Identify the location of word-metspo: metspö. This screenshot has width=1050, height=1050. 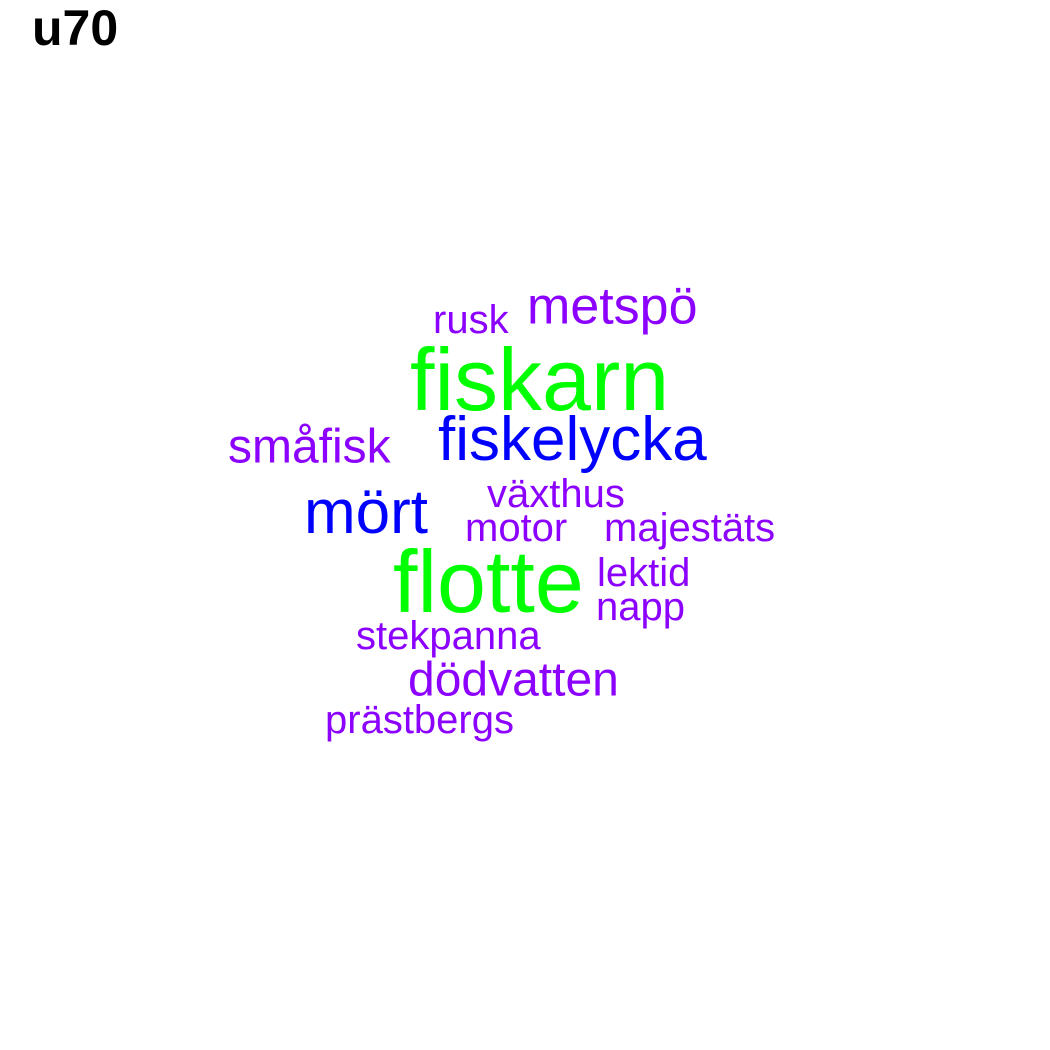
(612, 306).